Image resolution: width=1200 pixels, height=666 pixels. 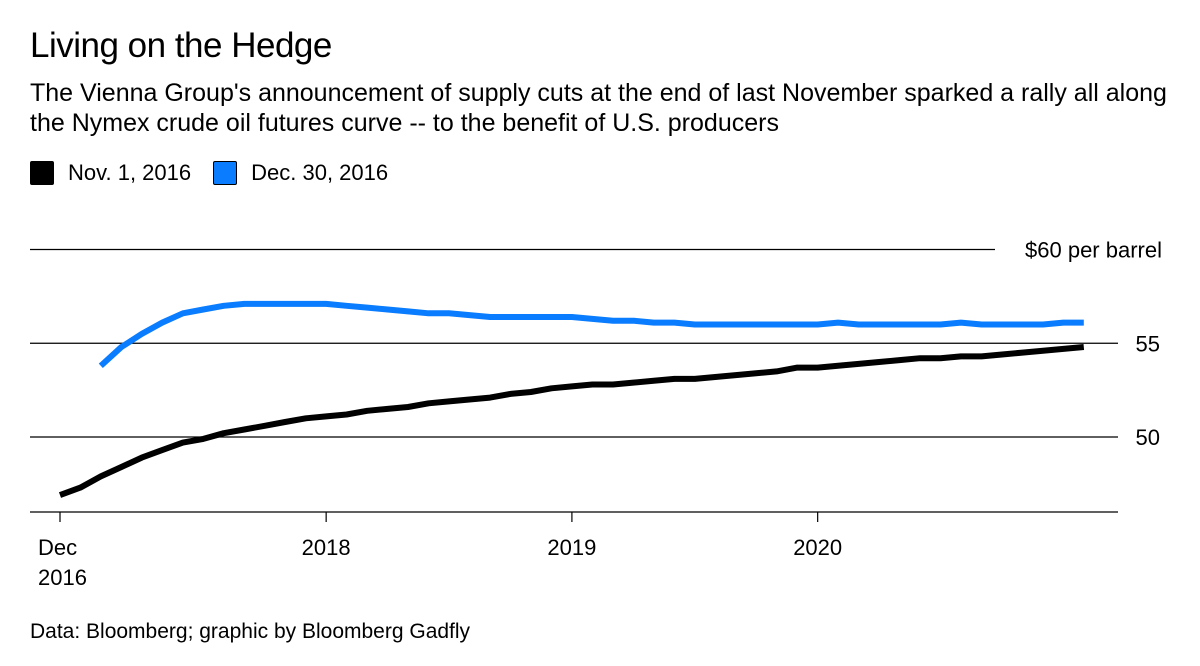 What do you see at coordinates (320, 172) in the screenshot?
I see `legend-label-dec: Dec. 30, 2016` at bounding box center [320, 172].